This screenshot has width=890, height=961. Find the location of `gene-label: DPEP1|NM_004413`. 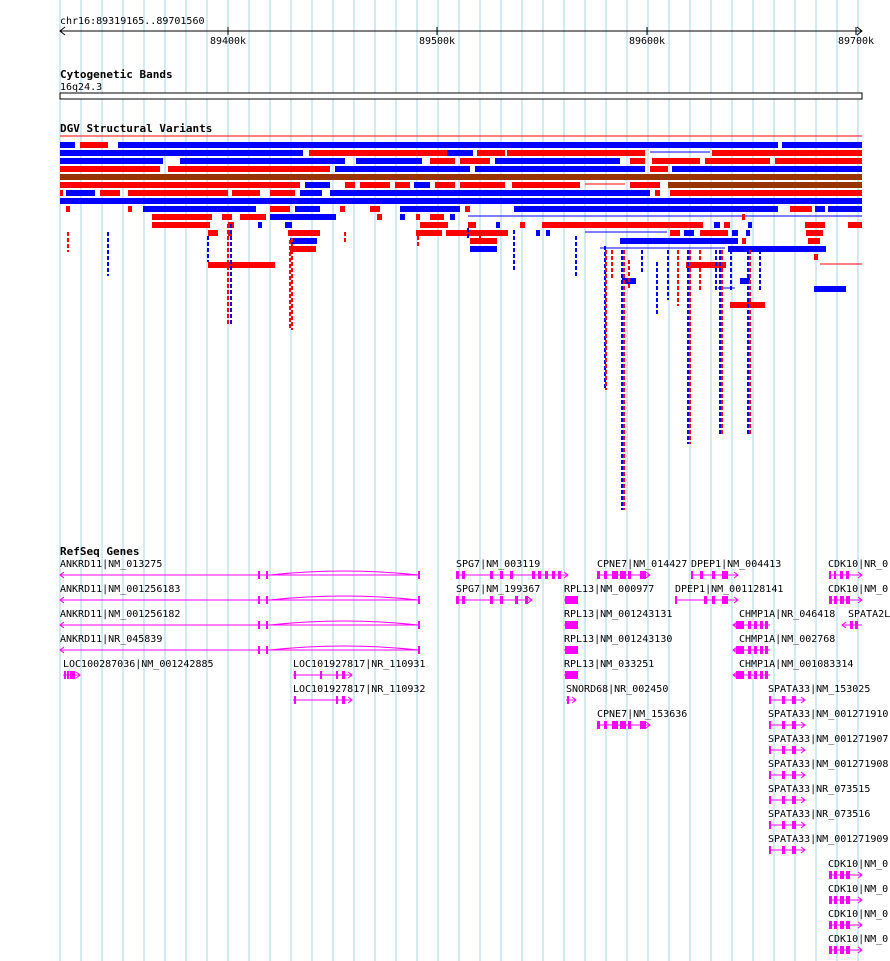

gene-label: DPEP1|NM_004413 is located at coordinates (736, 564).